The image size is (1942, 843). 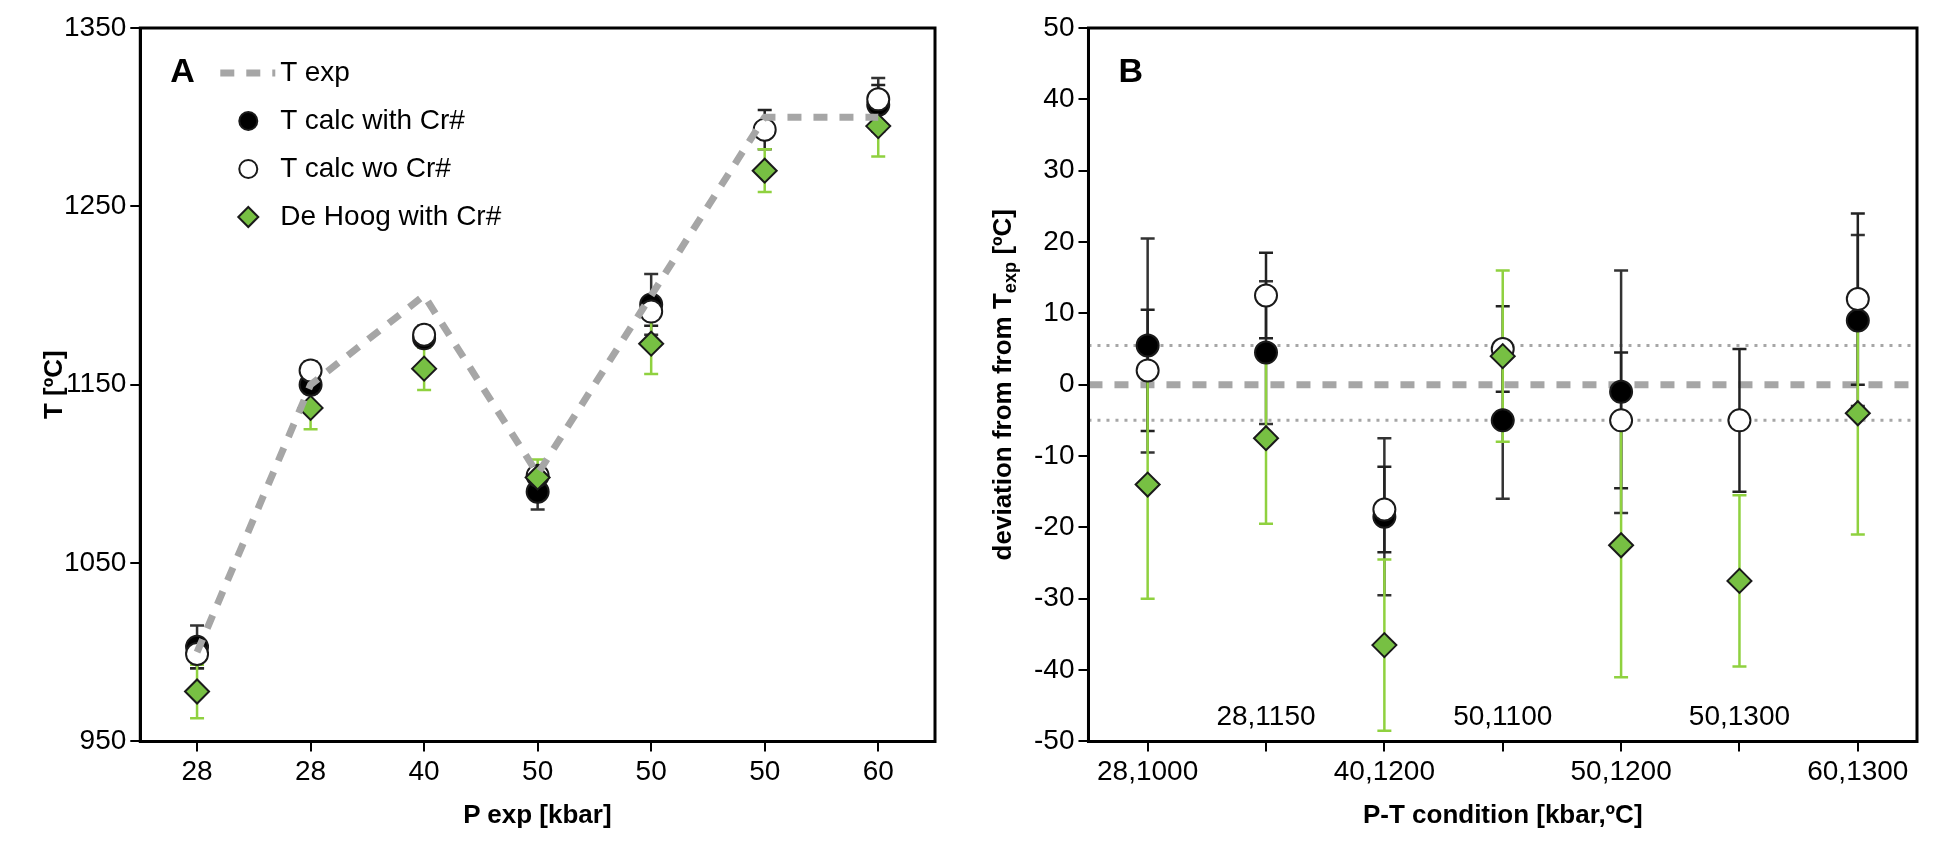 I want to click on y-tick-label: 40, so click(x=1059, y=98).